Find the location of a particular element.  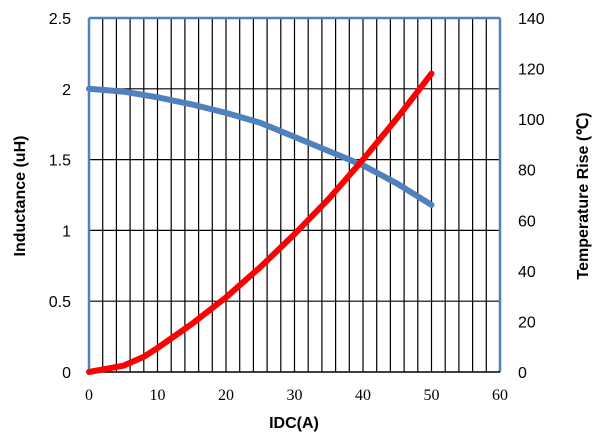

x-tick-label: 60 is located at coordinates (500, 395).